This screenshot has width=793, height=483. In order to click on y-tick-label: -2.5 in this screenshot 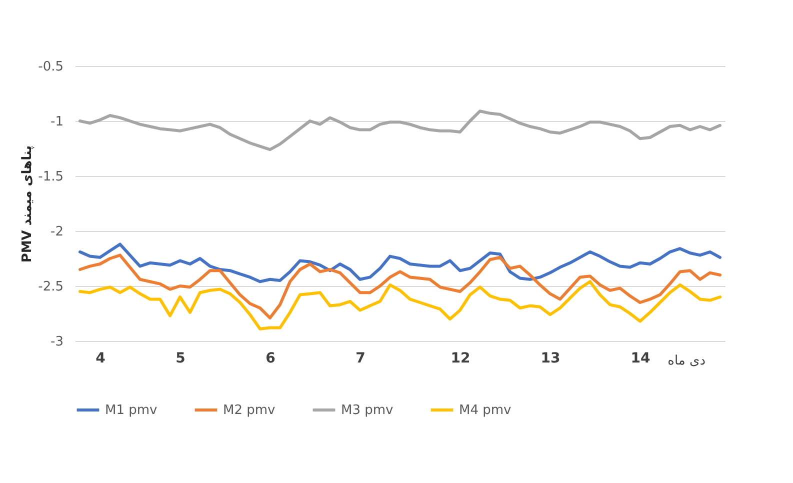, I will do `click(51, 287)`.